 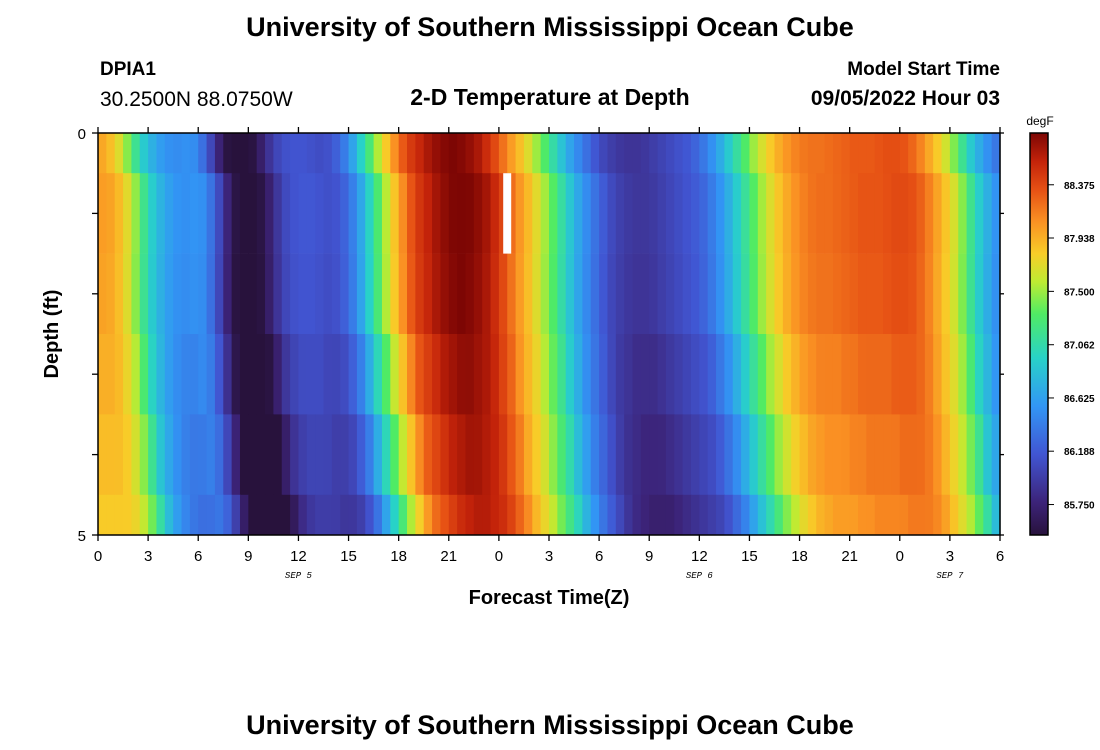 What do you see at coordinates (923, 69) in the screenshot?
I see `model-start-label: Model Start Time` at bounding box center [923, 69].